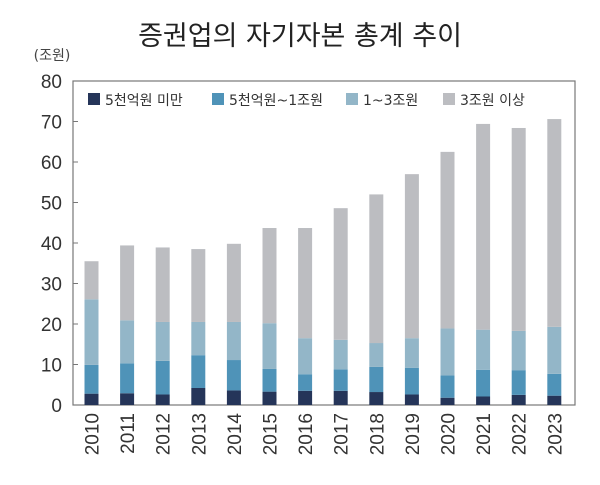  Describe the element at coordinates (276, 101) in the screenshot. I see `legend-label: 5천억원~1조원` at that location.